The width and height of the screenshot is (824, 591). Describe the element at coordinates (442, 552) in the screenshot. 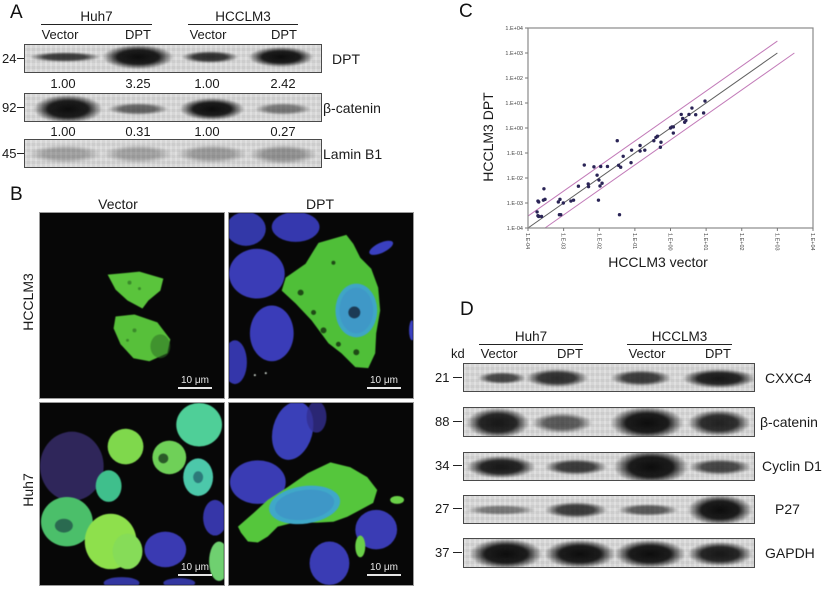

I see `mw-marker: 37` at that location.